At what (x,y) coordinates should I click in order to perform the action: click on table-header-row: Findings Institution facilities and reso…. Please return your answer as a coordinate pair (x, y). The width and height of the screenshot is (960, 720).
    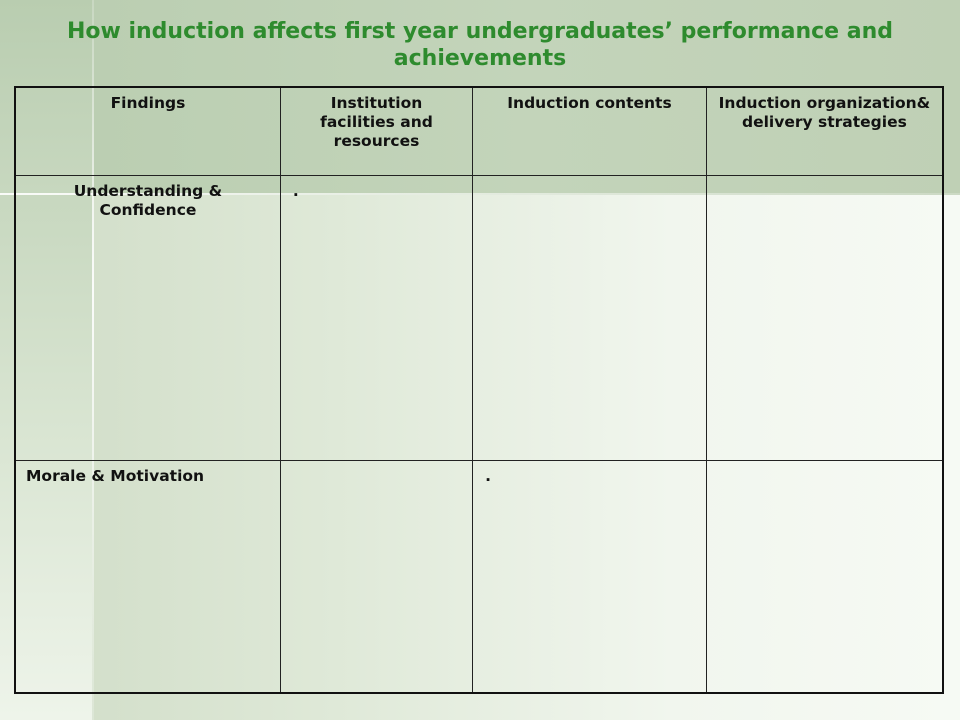
    Looking at the image, I should click on (479, 131).